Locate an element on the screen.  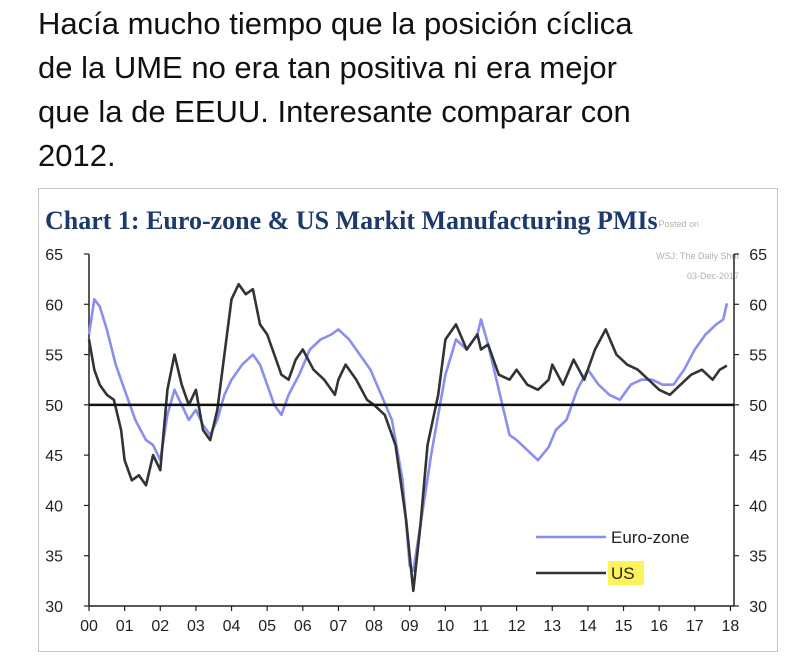
legend-highlight is located at coordinates (626, 573).